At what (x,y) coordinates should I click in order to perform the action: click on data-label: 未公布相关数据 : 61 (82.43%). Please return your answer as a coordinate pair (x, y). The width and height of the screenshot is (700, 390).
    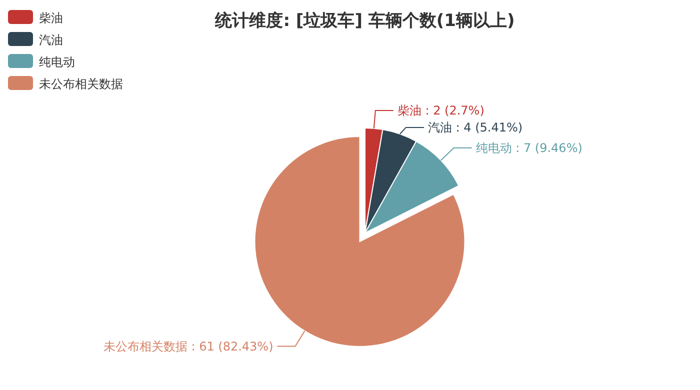
    Looking at the image, I should click on (188, 346).